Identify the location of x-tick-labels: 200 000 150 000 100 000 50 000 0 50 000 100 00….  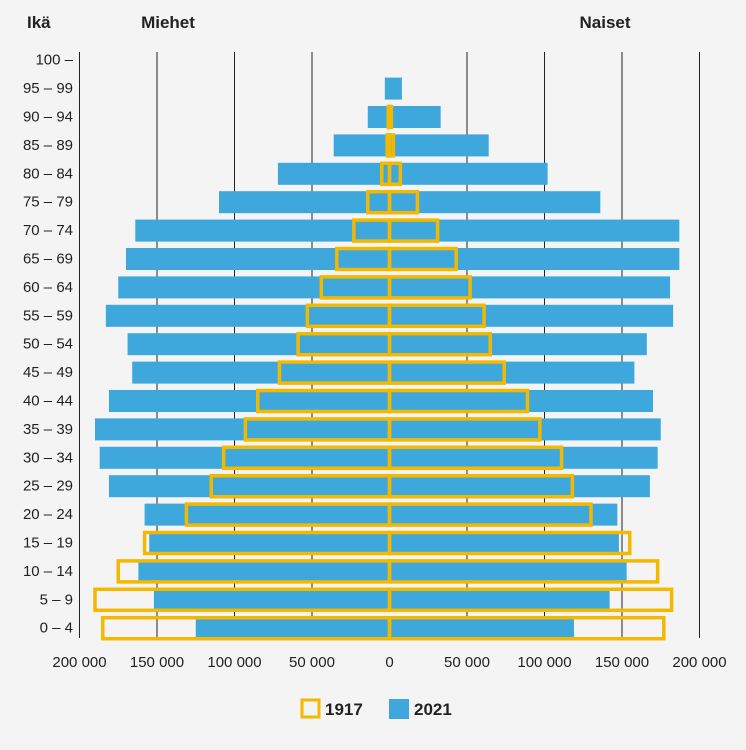
(389, 662).